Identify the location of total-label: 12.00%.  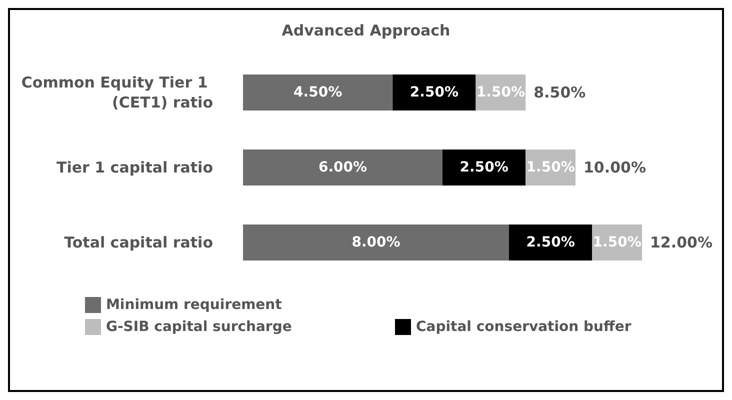
(681, 243).